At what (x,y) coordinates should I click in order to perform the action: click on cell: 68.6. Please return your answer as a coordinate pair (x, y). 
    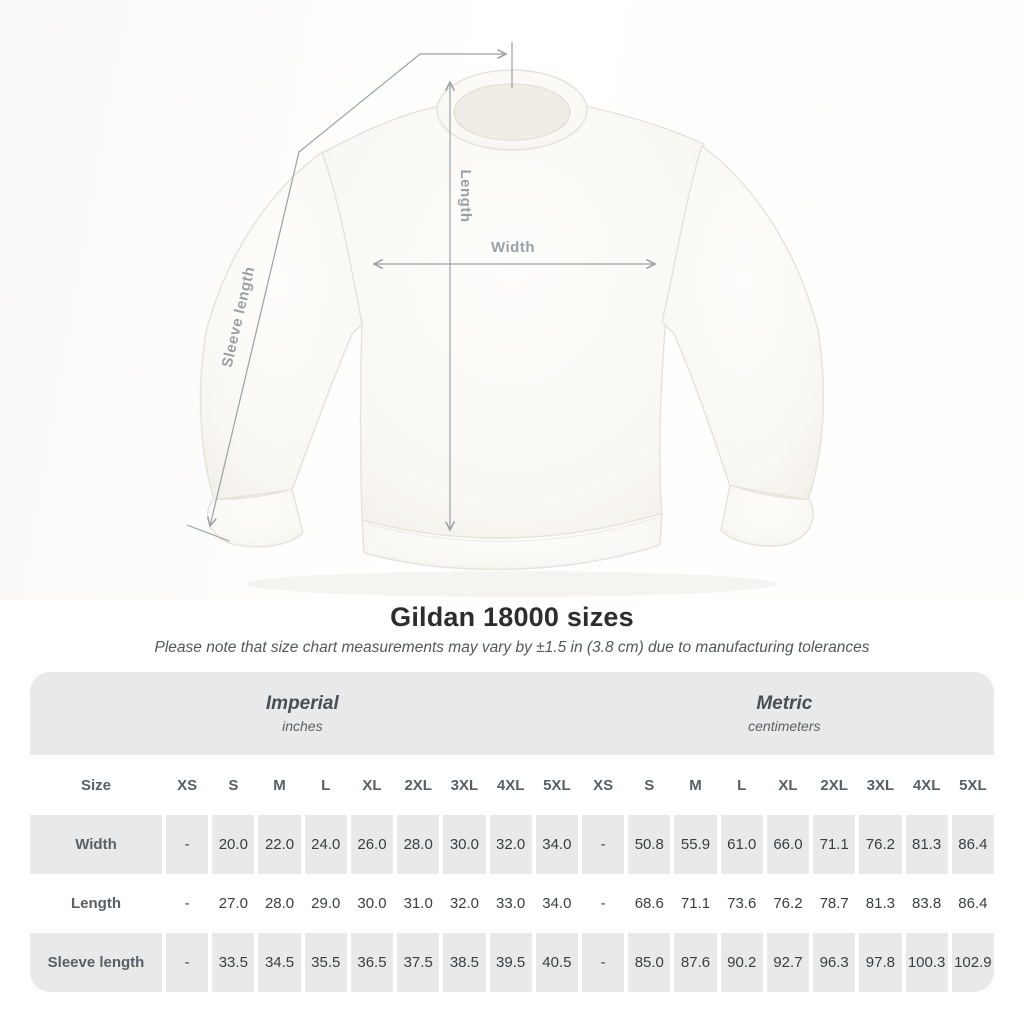
    Looking at the image, I should click on (649, 903).